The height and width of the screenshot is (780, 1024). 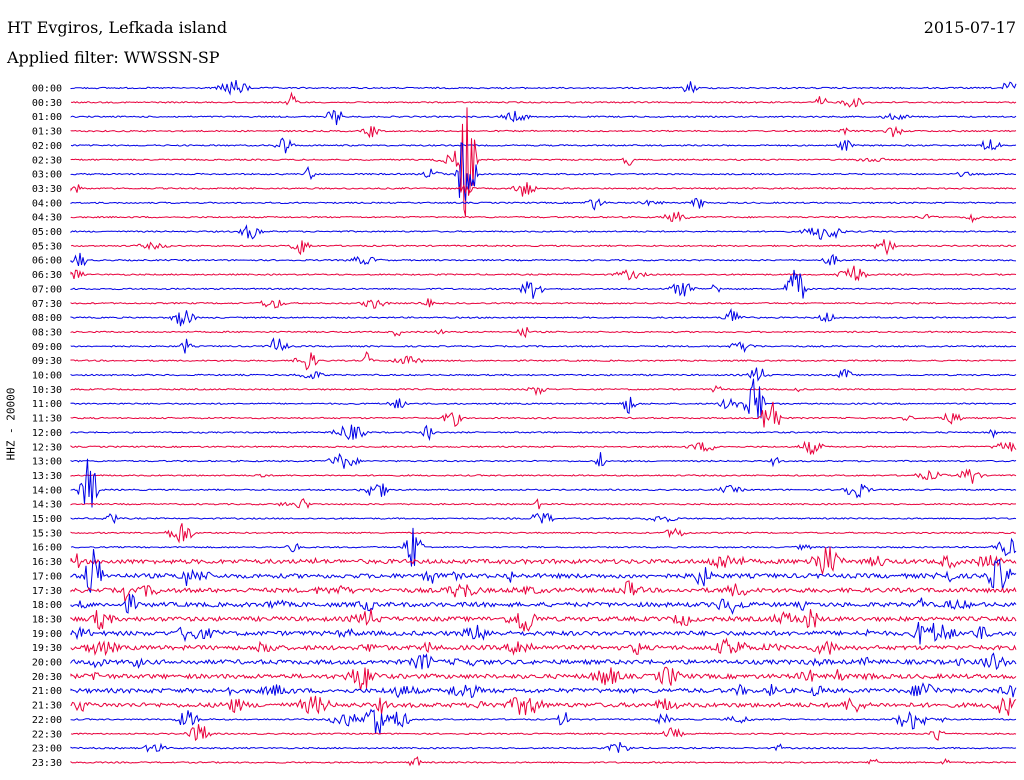 What do you see at coordinates (47, 376) in the screenshot?
I see `time-tick-label: 10:00` at bounding box center [47, 376].